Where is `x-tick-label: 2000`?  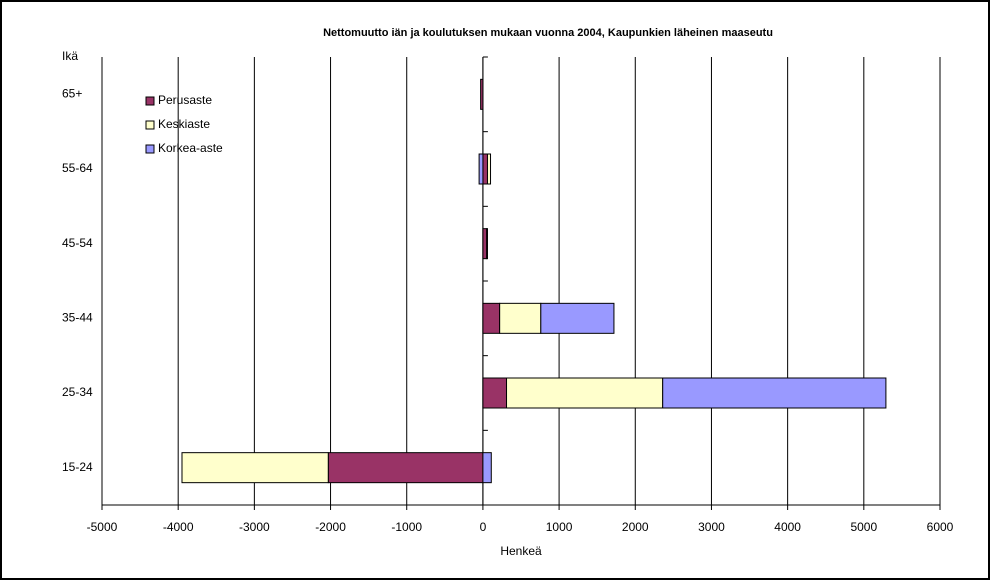 x-tick-label: 2000 is located at coordinates (635, 527).